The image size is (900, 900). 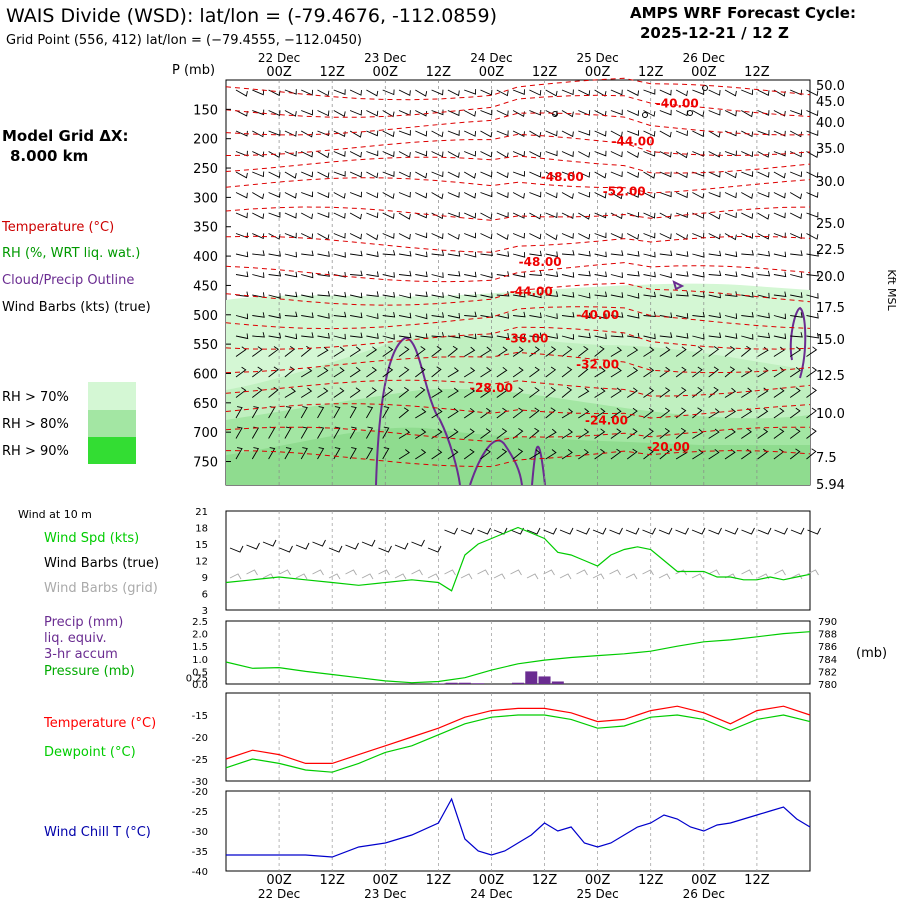 What do you see at coordinates (830, 123) in the screenshot?
I see `kft-tick-label: 40.0` at bounding box center [830, 123].